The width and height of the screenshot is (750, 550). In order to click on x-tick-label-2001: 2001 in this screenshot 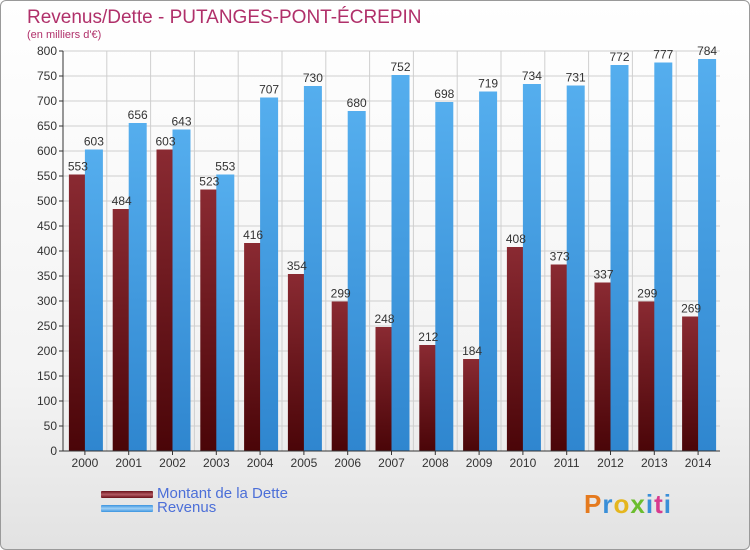, I will do `click(128, 463)`.